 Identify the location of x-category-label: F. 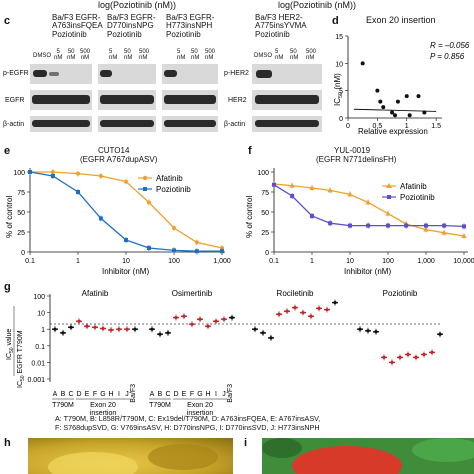
(192, 394).